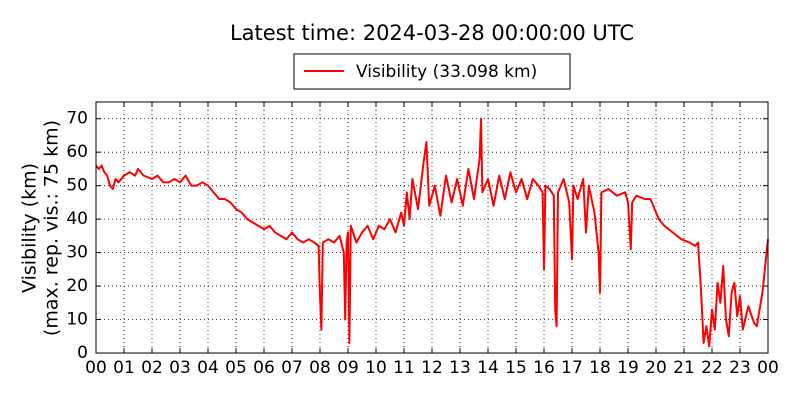 This screenshot has height=404, width=800. What do you see at coordinates (124, 368) in the screenshot?
I see `x-tick-label: 01` at bounding box center [124, 368].